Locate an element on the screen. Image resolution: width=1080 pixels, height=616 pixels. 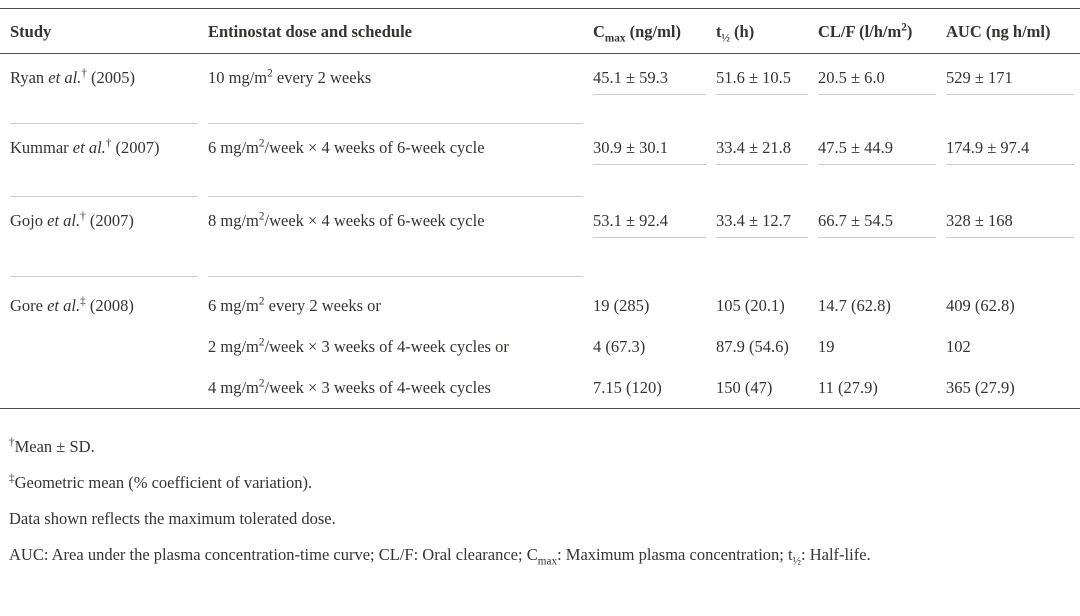
cmax-value: 19 (285) is located at coordinates (621, 305).